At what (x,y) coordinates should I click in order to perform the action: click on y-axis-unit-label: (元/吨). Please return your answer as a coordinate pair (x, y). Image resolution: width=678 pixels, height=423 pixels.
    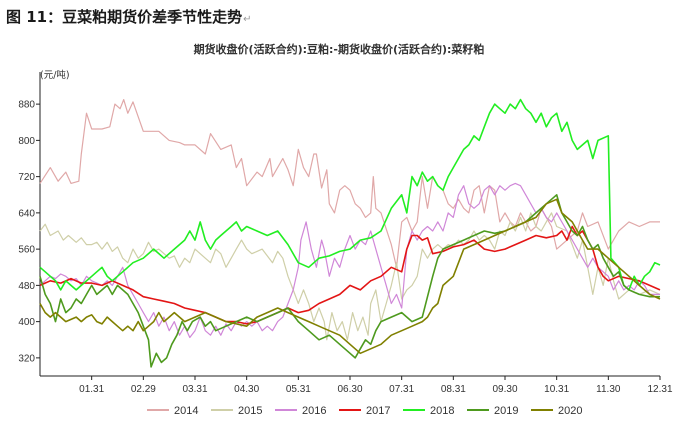
    Looking at the image, I should click on (55, 75).